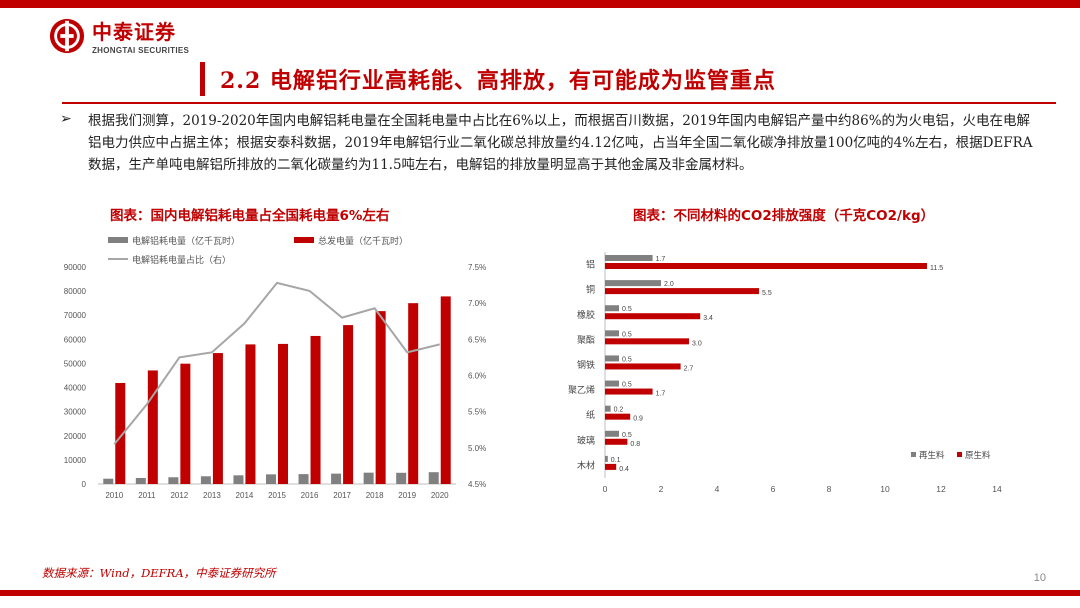 This screenshot has width=1080, height=608. I want to click on chart2-x-tick-label: 0, so click(605, 489).